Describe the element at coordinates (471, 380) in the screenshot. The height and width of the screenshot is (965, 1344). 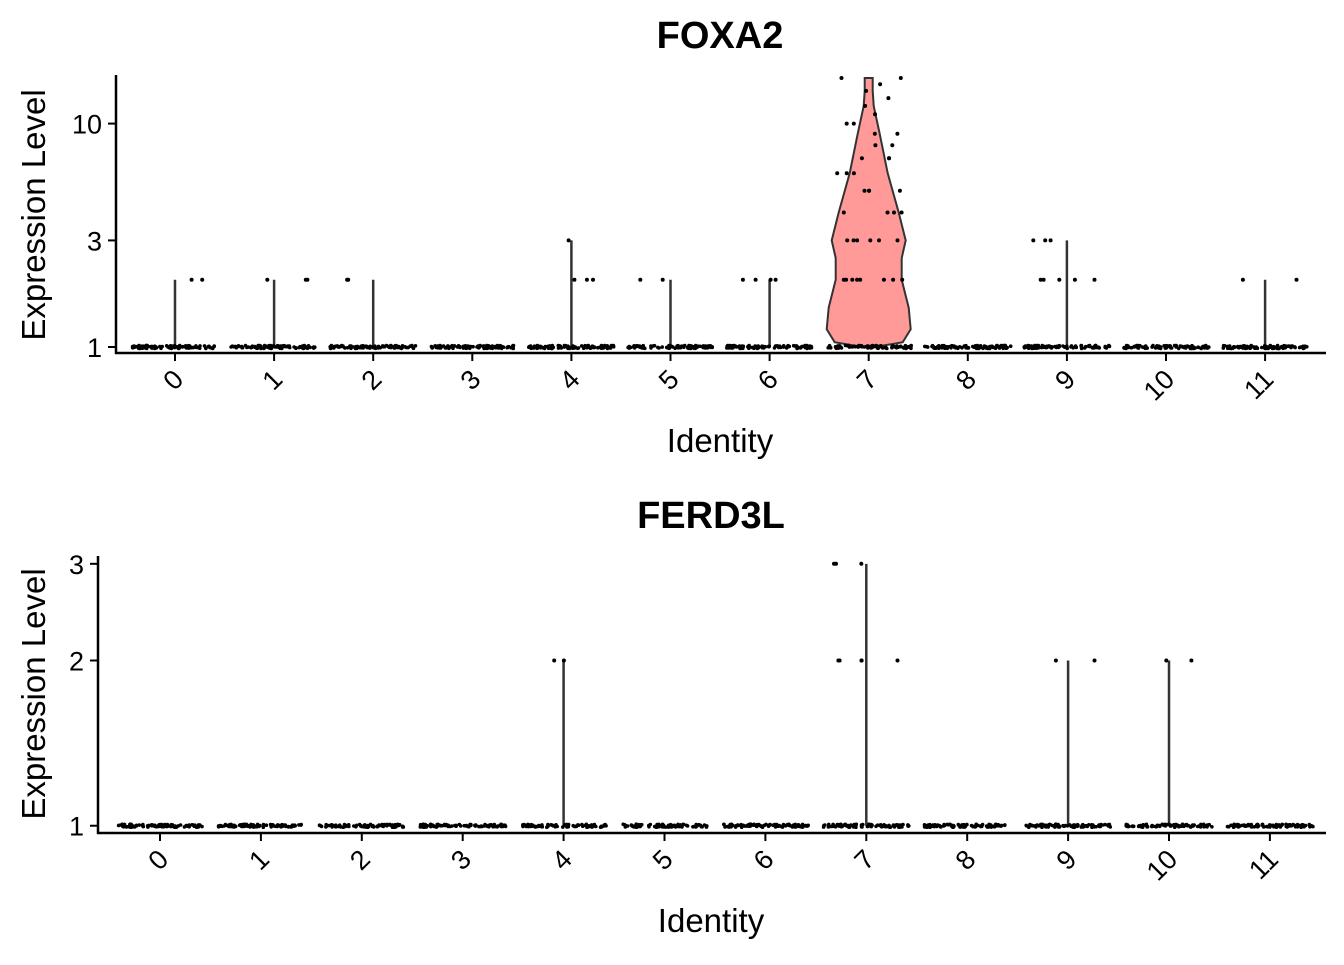
I see `x-tick-label: 3` at that location.